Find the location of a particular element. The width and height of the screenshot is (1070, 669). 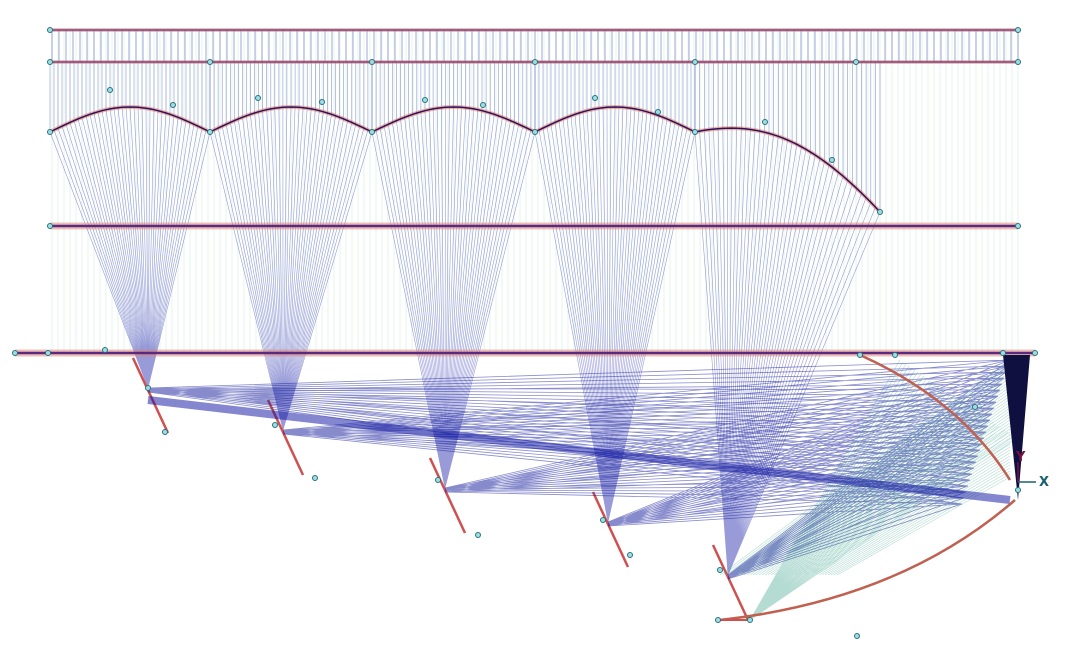

hull-right is located at coordinates (935, 417).